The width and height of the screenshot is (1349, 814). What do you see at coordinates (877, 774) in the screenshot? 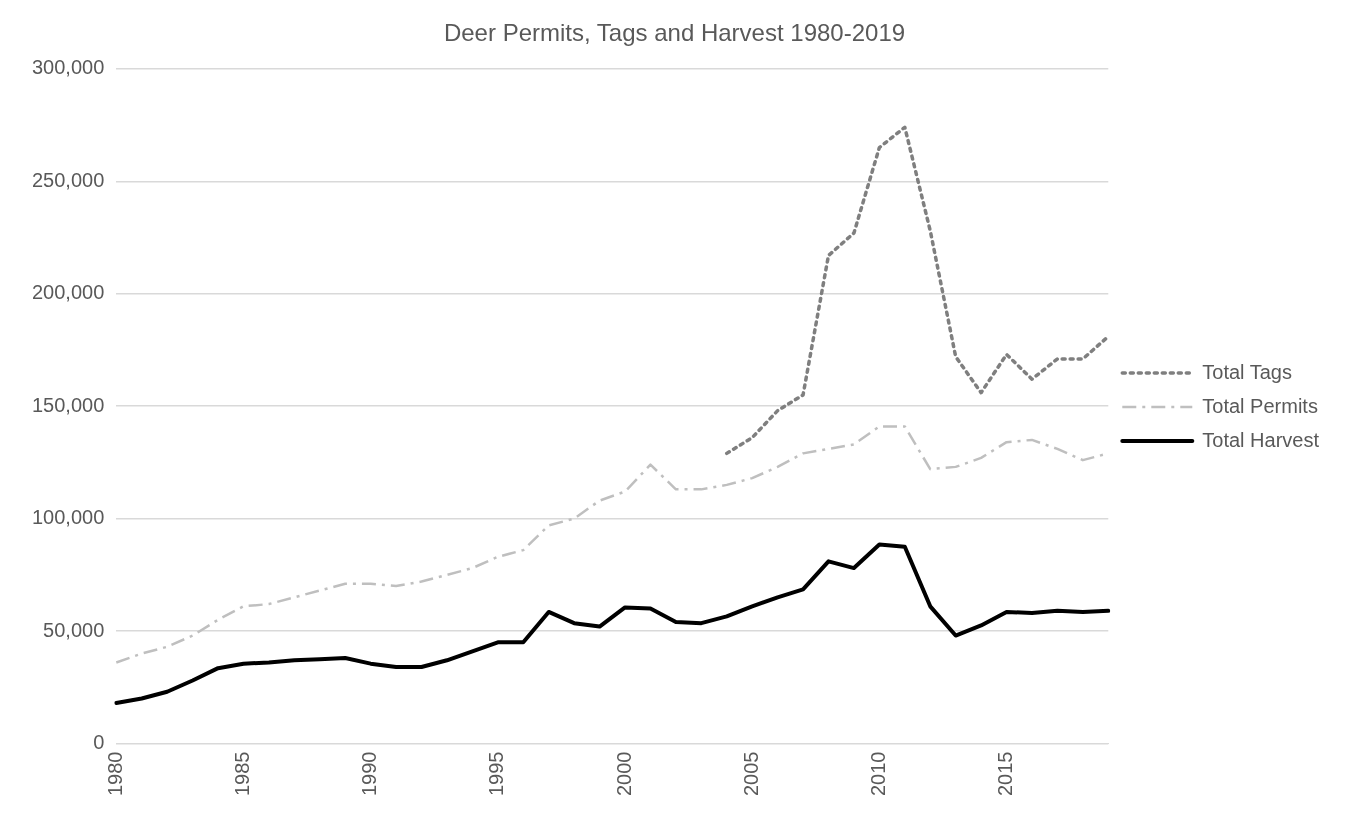
I see `x-tick-label: 2010` at bounding box center [877, 774].